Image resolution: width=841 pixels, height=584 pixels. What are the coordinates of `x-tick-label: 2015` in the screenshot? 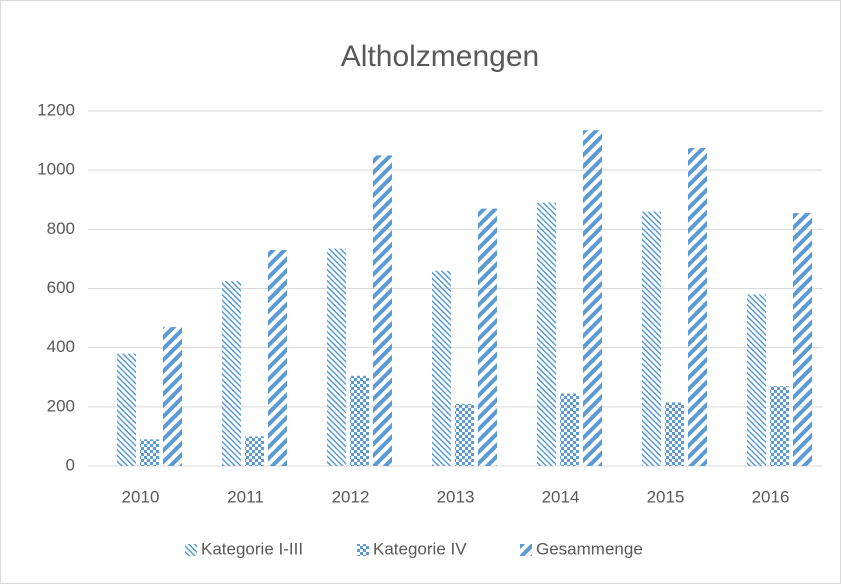 It's located at (666, 496).